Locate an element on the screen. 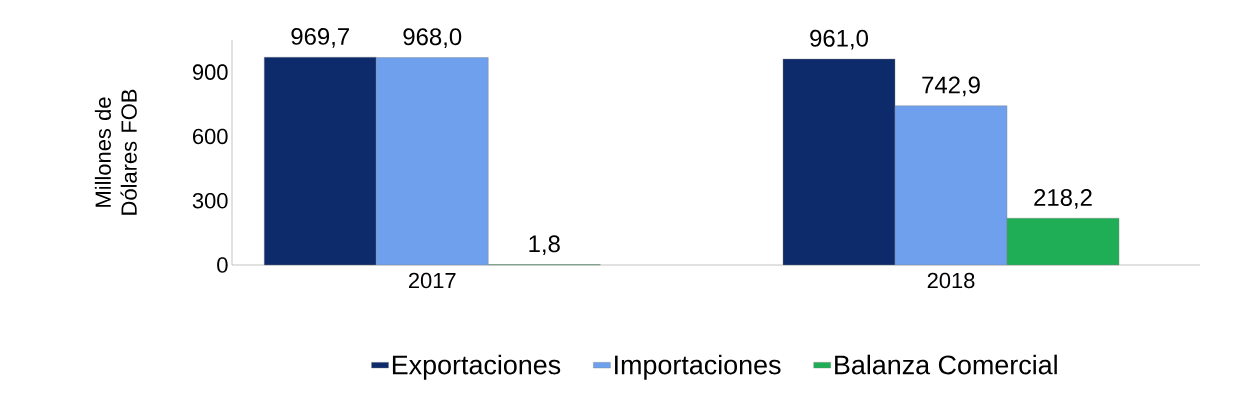  data-label: 218,2 is located at coordinates (1063, 198).